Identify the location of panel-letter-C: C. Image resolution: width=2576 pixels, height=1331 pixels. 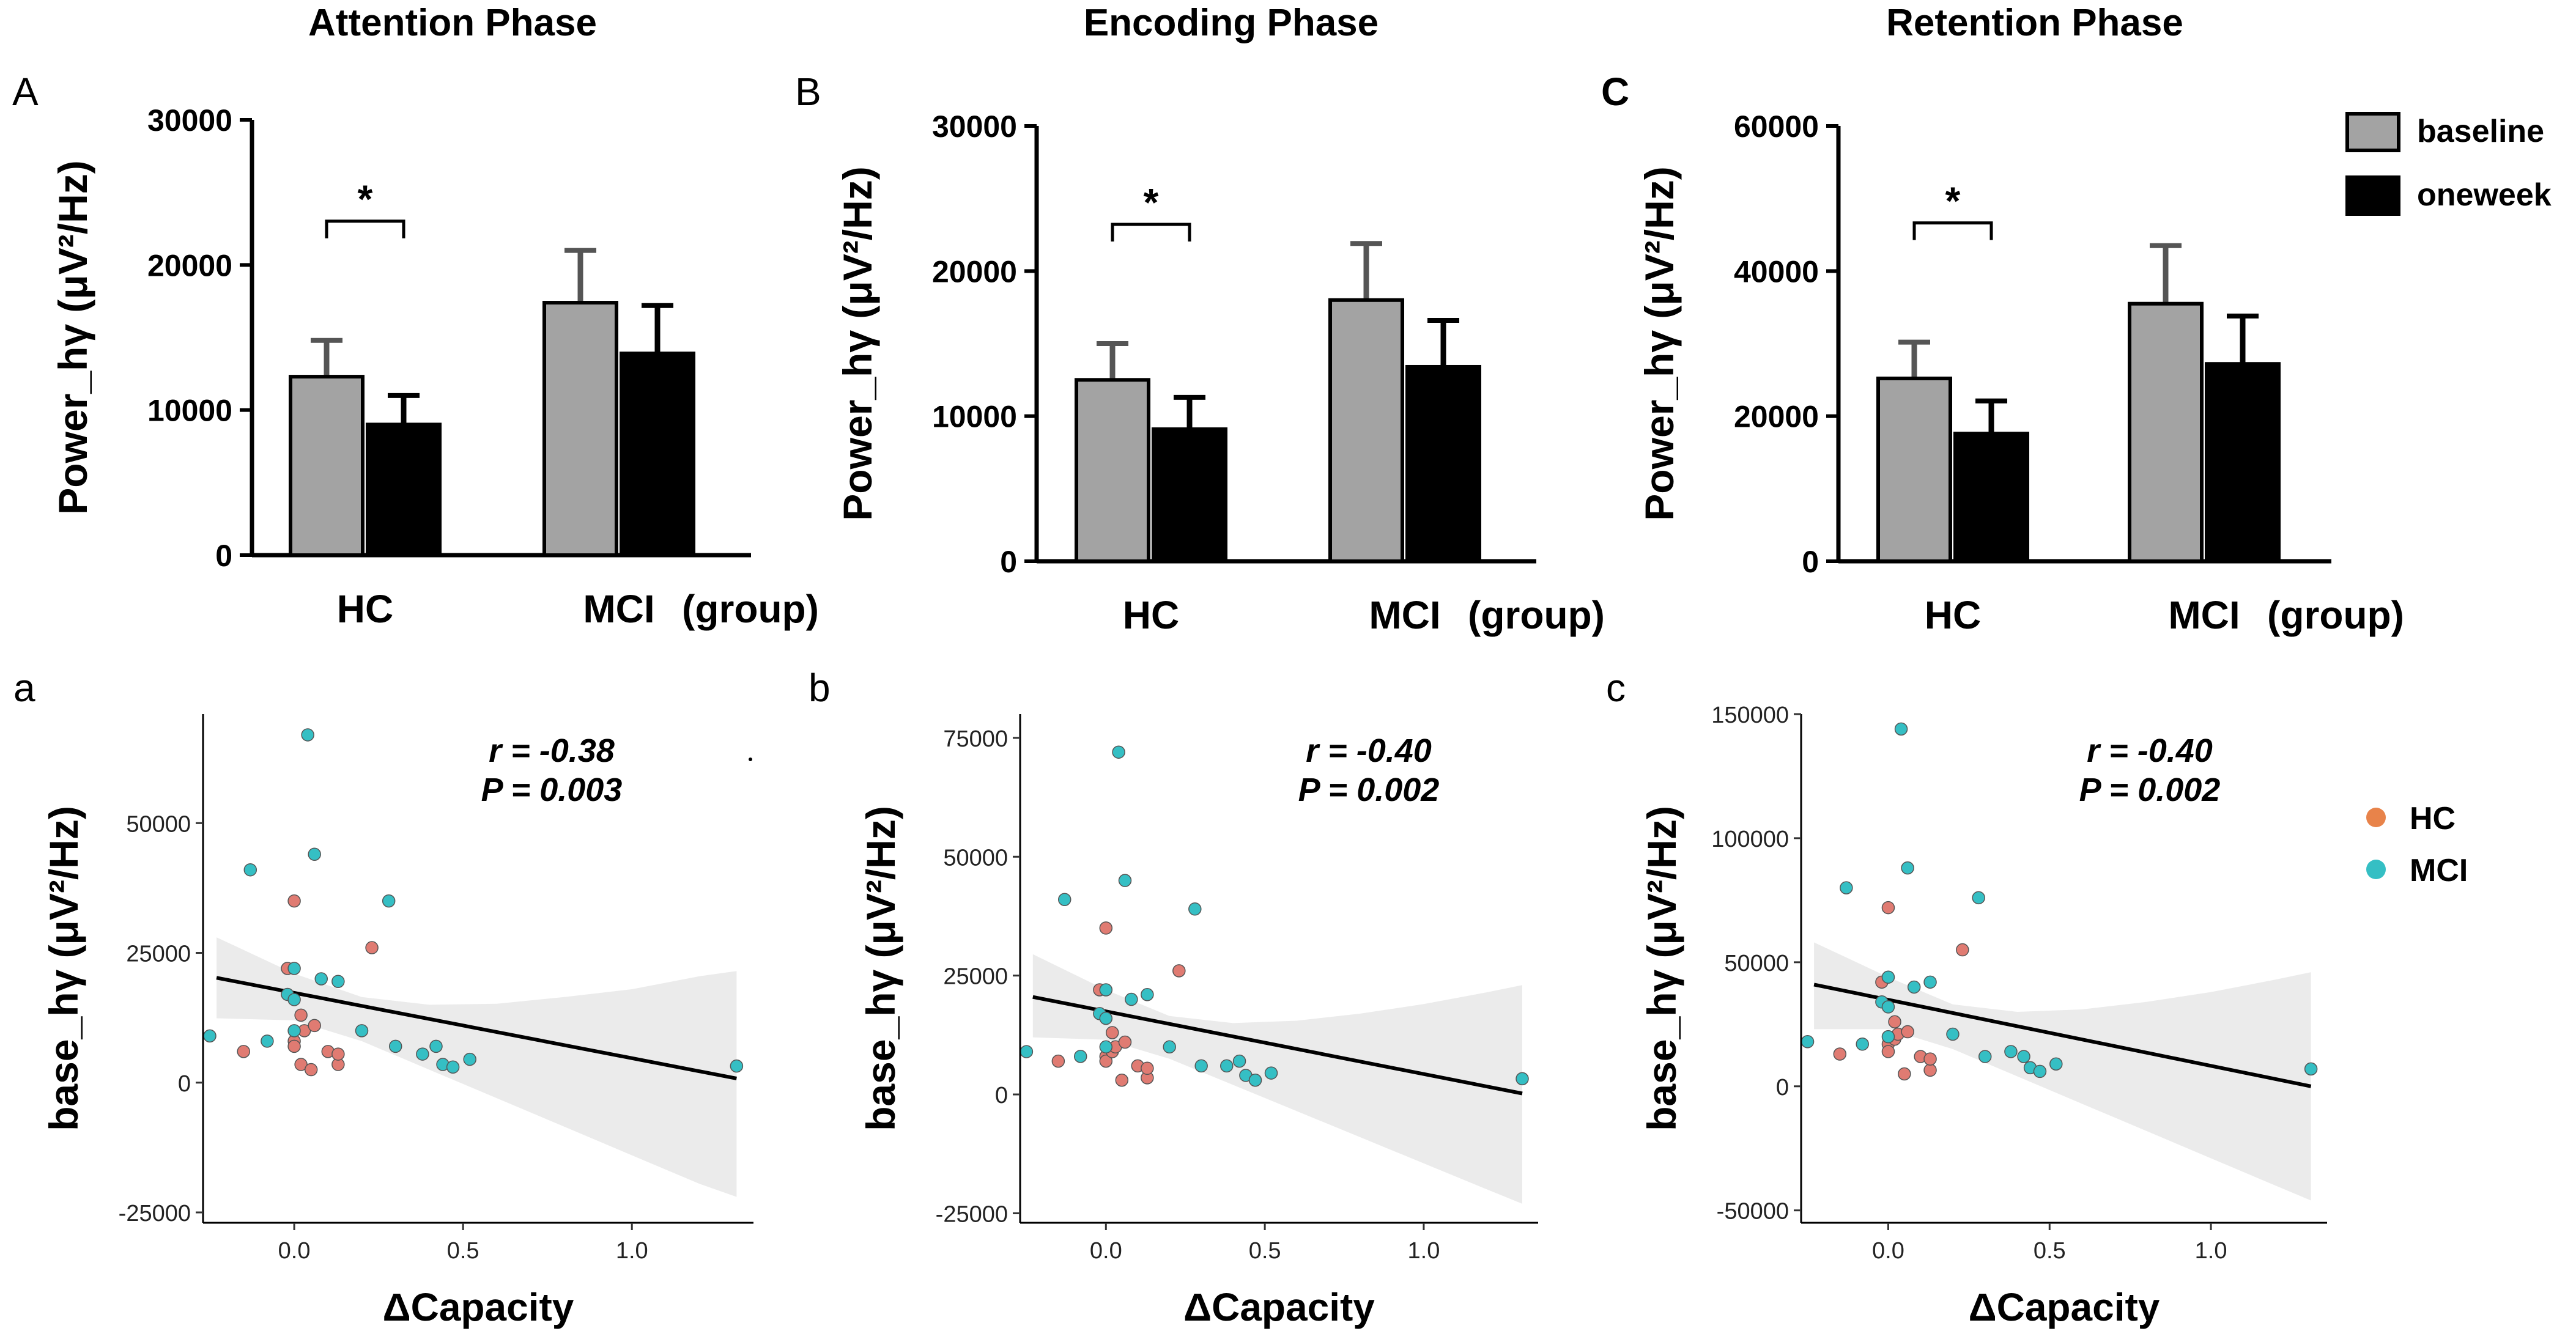
(1615, 92).